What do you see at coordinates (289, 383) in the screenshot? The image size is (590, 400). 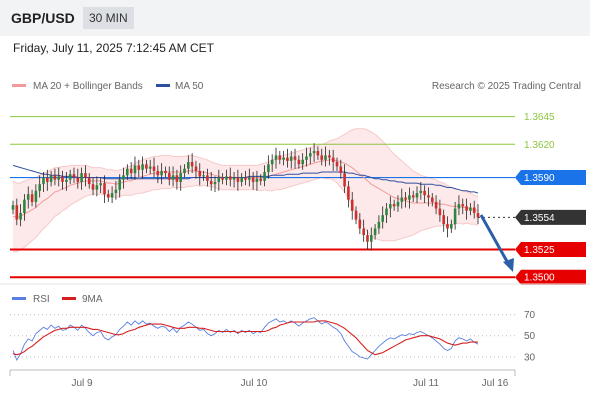 I see `x-ticks: Jul 9 Jul 10 Jul 11 Jul 16` at bounding box center [289, 383].